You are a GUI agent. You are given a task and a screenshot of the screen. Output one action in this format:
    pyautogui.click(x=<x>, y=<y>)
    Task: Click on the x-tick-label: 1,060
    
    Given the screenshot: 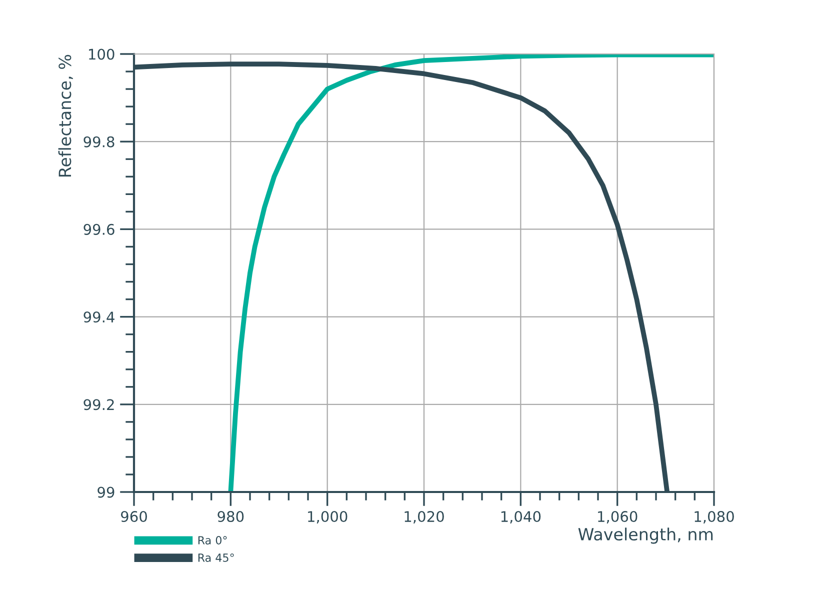 What is the action you would take?
    pyautogui.click(x=618, y=517)
    